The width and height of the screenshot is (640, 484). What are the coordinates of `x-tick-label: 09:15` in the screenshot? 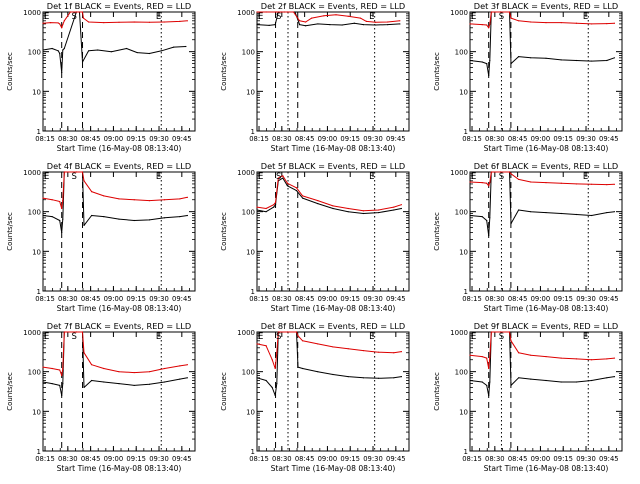 It's located at (563, 299).